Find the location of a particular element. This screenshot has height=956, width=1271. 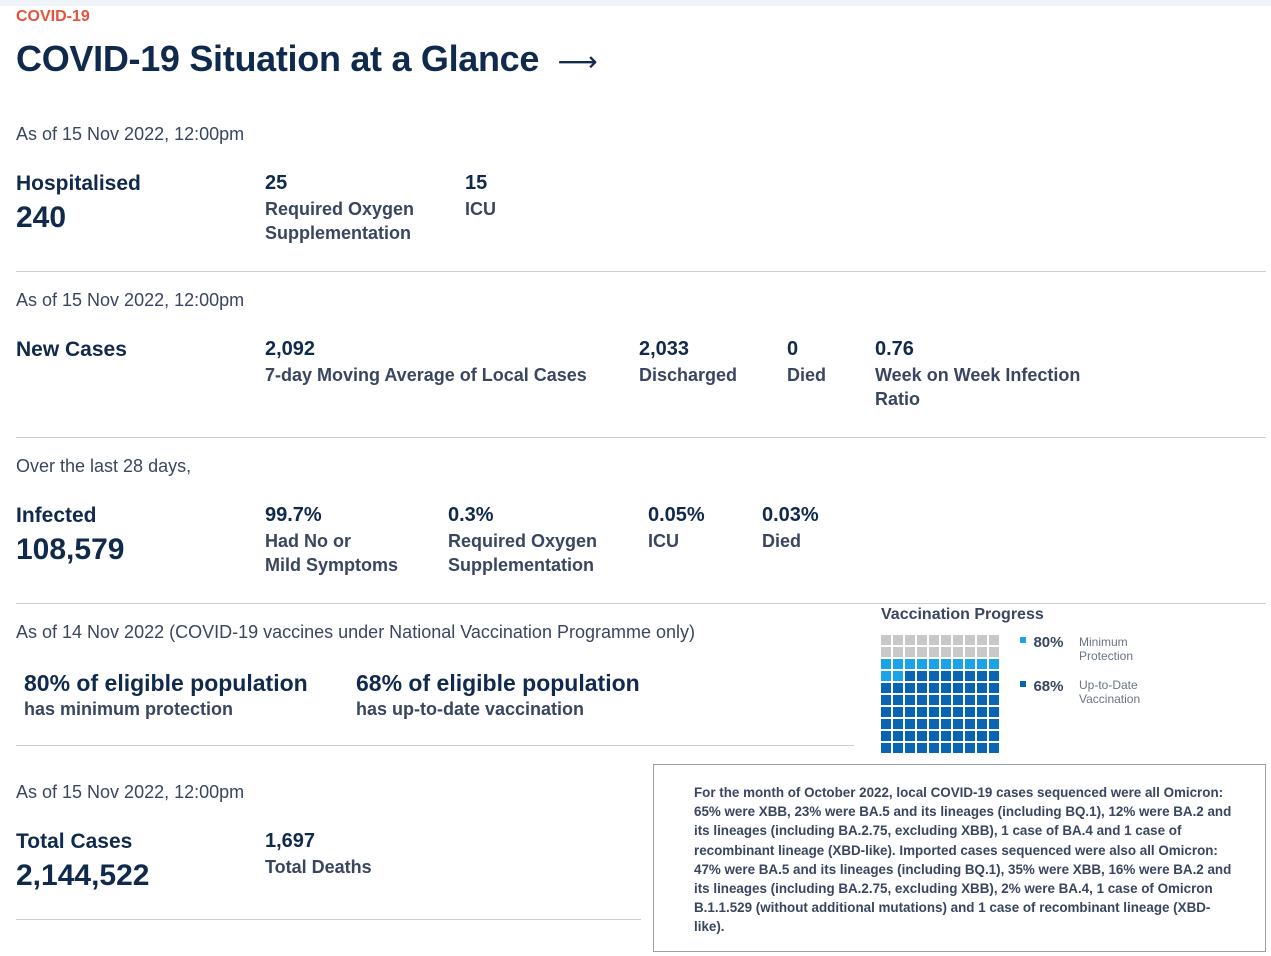

top-bar is located at coordinates (635, 3).